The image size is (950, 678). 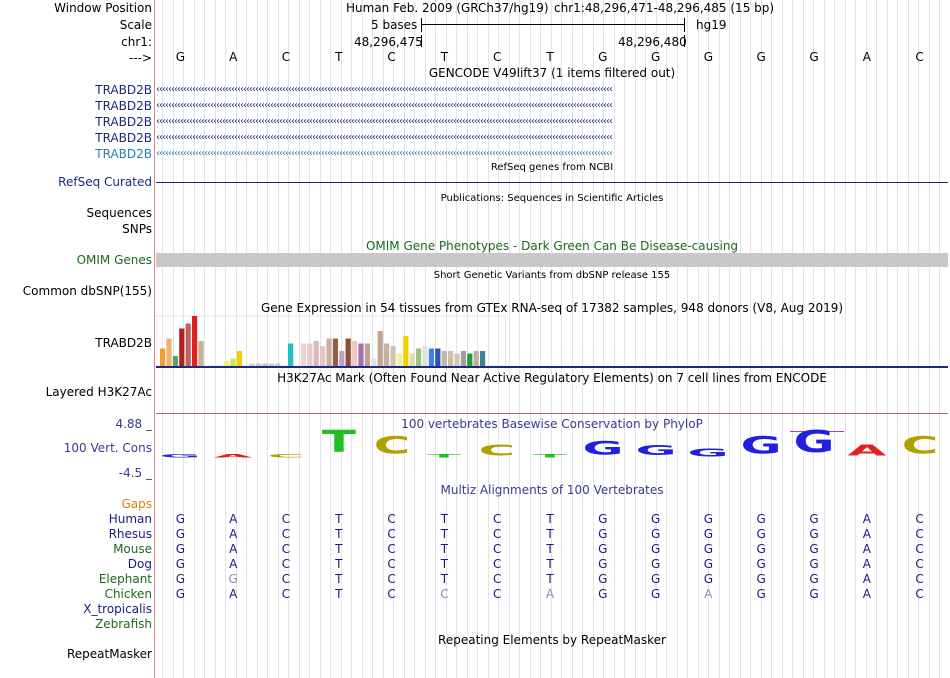 I want to click on h3k27ac-signal-line, so click(x=552, y=413).